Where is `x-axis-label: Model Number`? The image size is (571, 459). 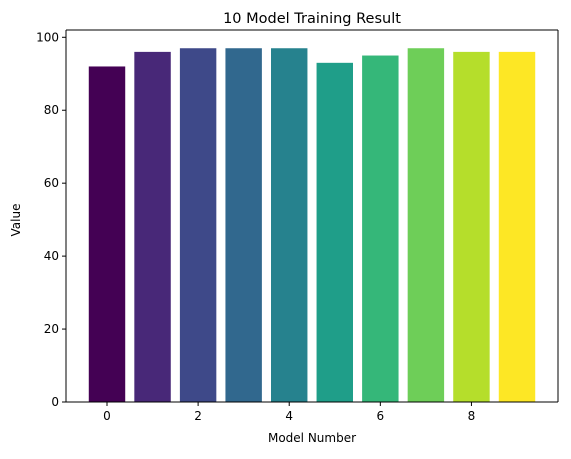
x-axis-label: Model Number is located at coordinates (312, 438).